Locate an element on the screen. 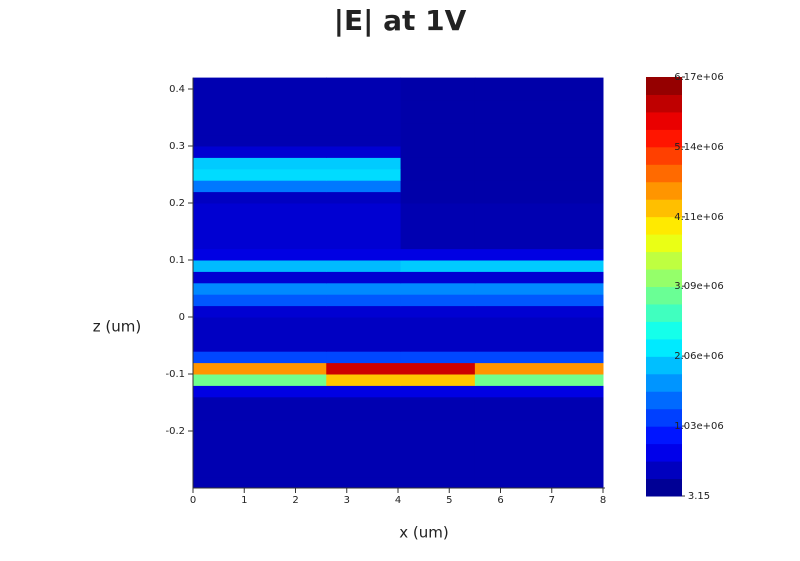 Image resolution: width=800 pixels, height=561 pixels. x-tick-label: 3 is located at coordinates (347, 500).